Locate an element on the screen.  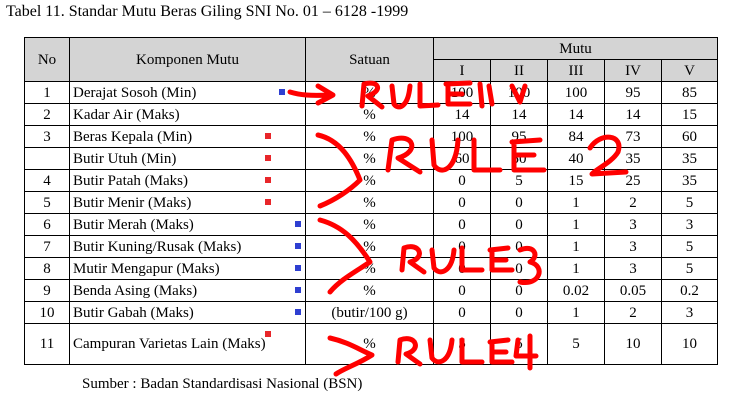
komponen-label: Butir Utuh (Min) is located at coordinates (125, 158).